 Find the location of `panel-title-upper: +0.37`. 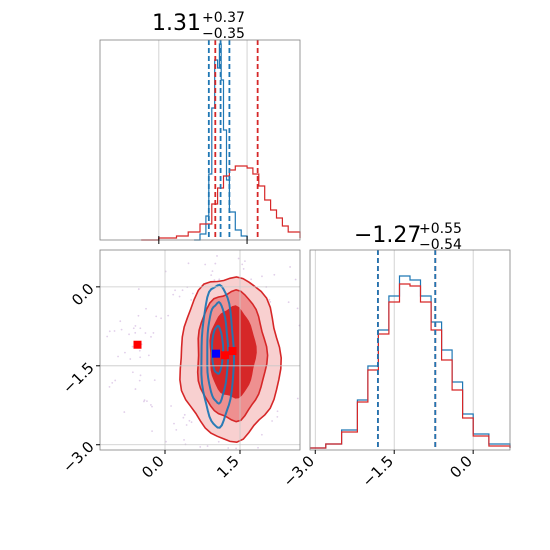

panel-title-upper: +0.37 is located at coordinates (223, 18).